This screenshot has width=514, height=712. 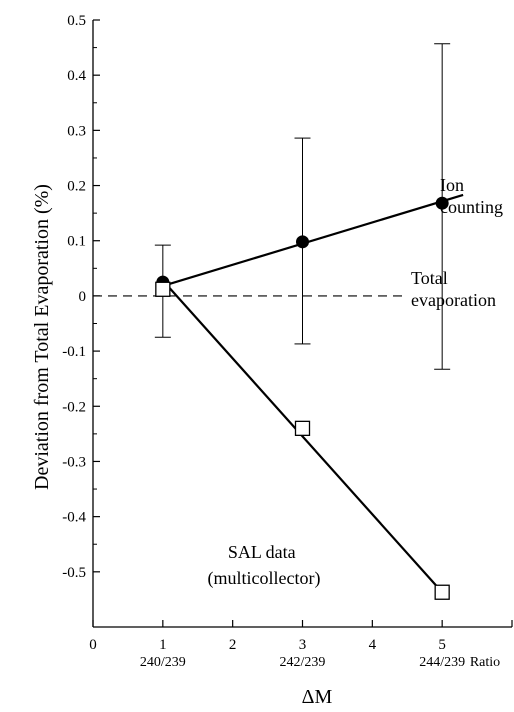 I want to click on y-tick-label: 0.1, so click(x=76, y=242).